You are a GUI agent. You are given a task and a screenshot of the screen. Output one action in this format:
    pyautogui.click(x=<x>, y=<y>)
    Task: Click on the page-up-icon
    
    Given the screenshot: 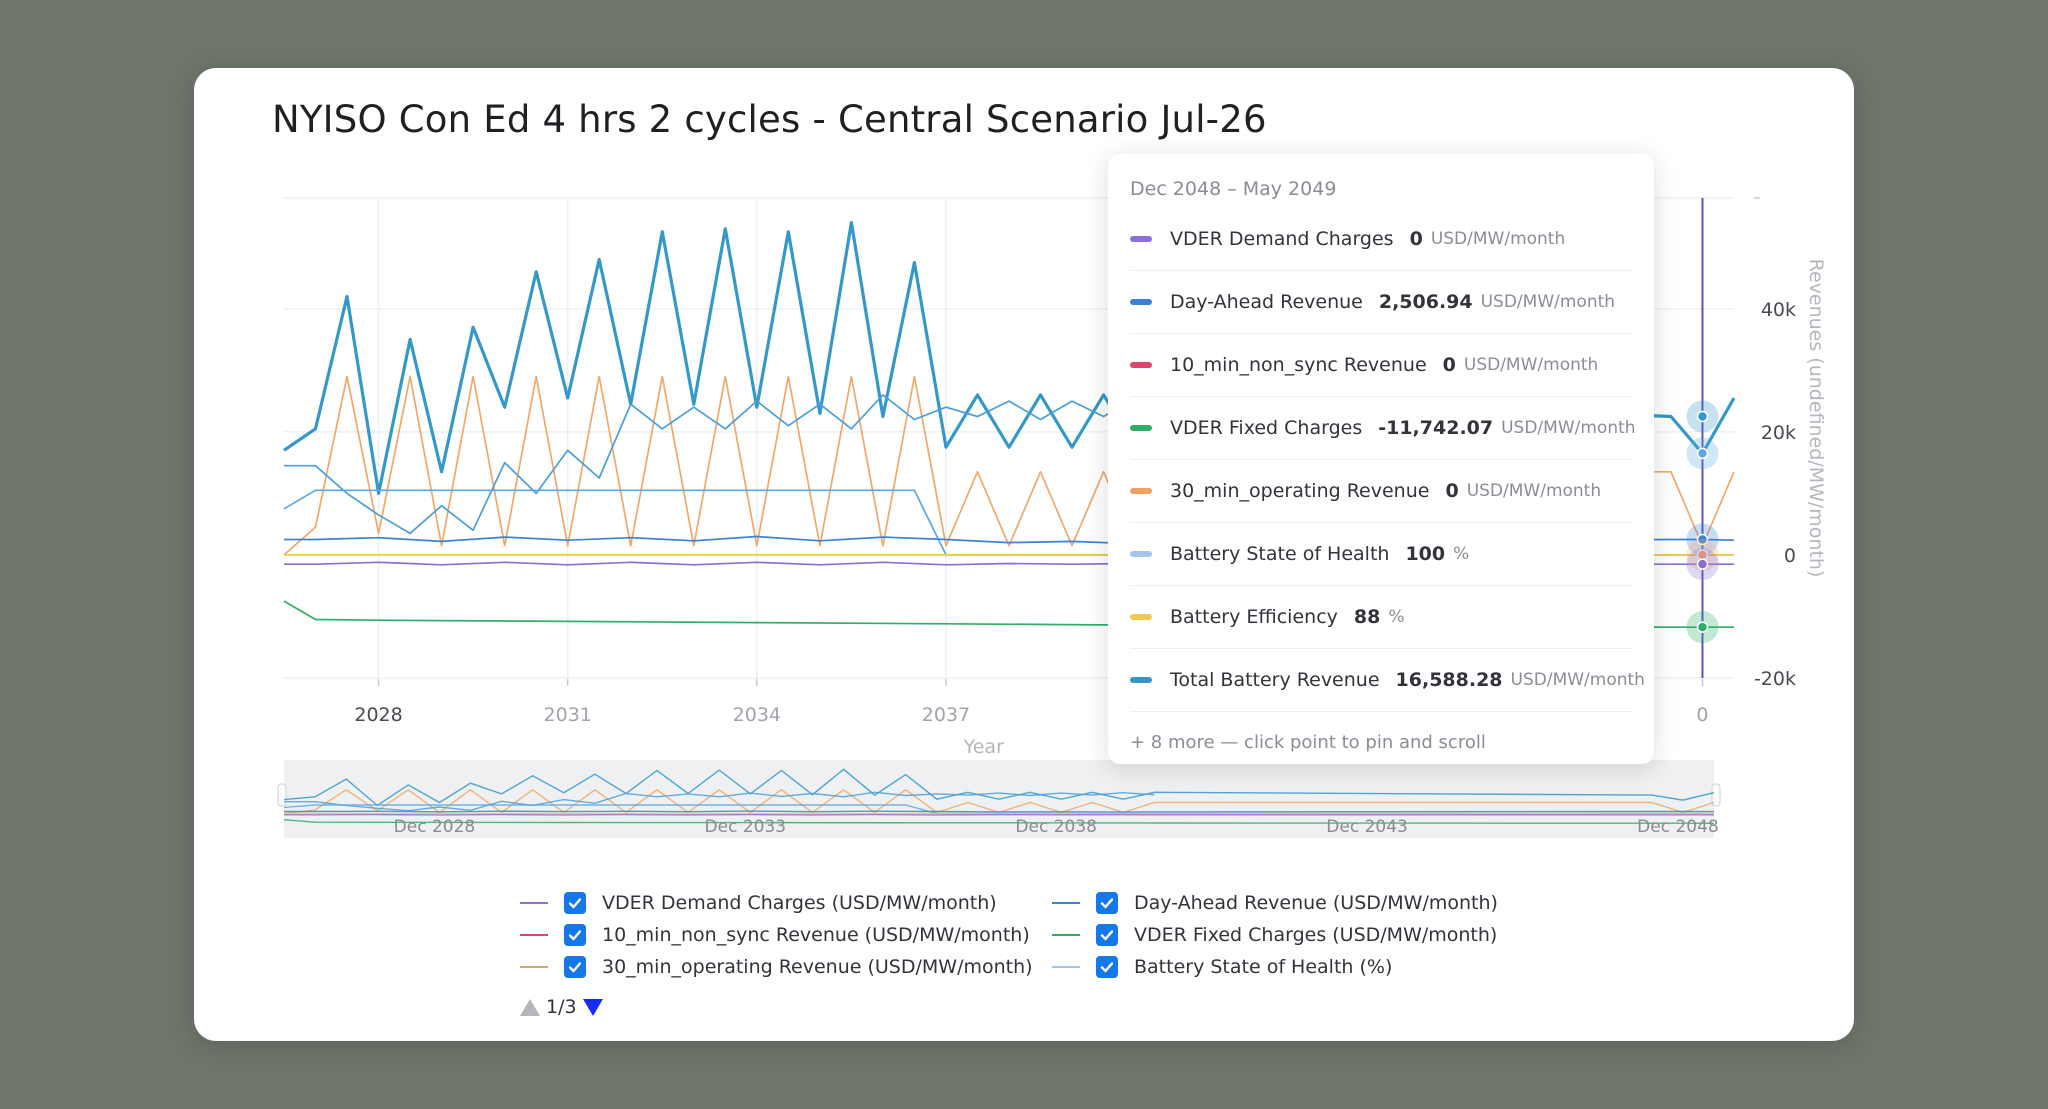 What is the action you would take?
    pyautogui.click(x=530, y=1007)
    